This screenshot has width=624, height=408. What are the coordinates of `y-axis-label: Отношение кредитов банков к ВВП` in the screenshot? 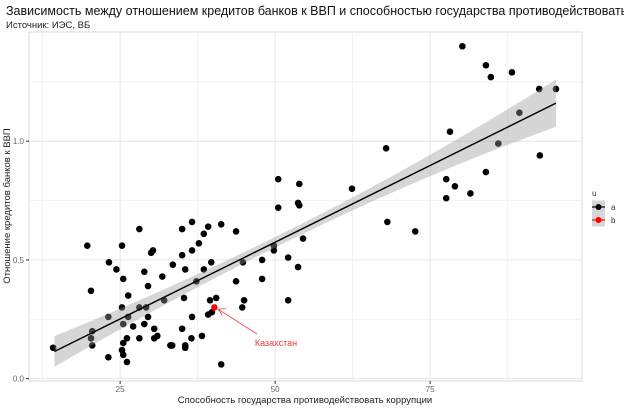 It's located at (7, 206).